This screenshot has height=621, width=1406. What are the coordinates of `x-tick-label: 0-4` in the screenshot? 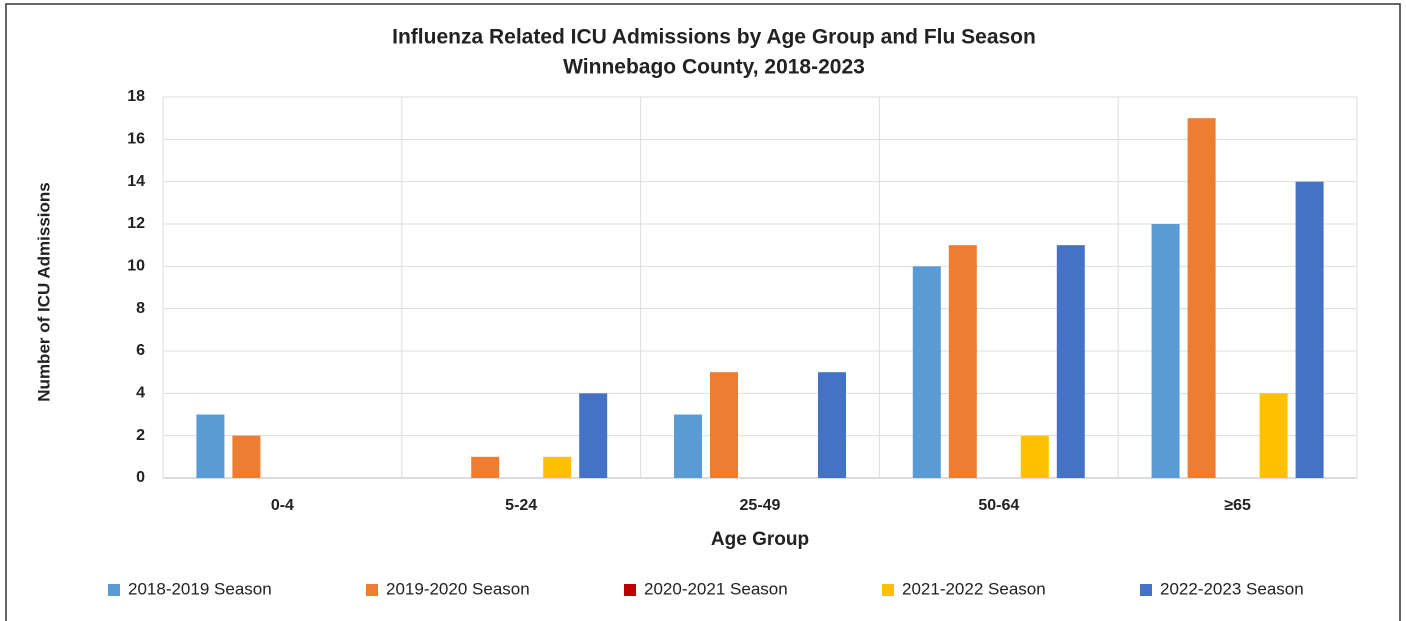 It's located at (282, 505).